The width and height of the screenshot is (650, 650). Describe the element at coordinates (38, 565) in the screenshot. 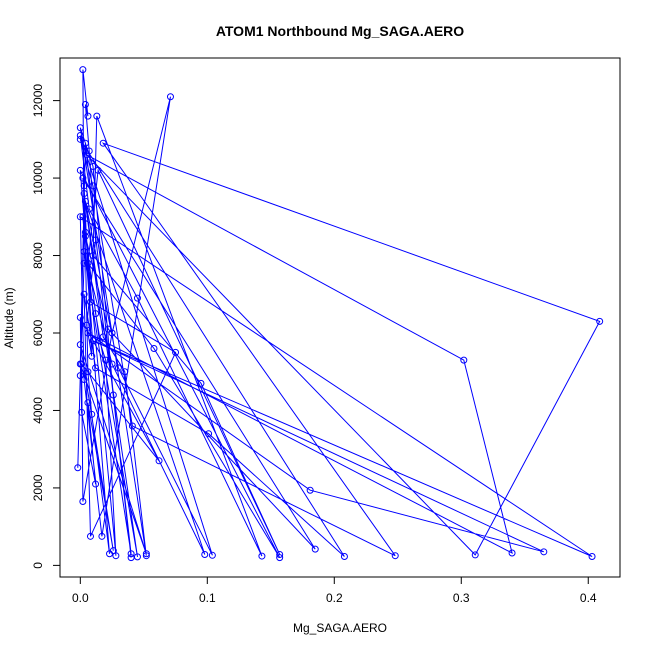

I see `y-tick-label: 0` at that location.